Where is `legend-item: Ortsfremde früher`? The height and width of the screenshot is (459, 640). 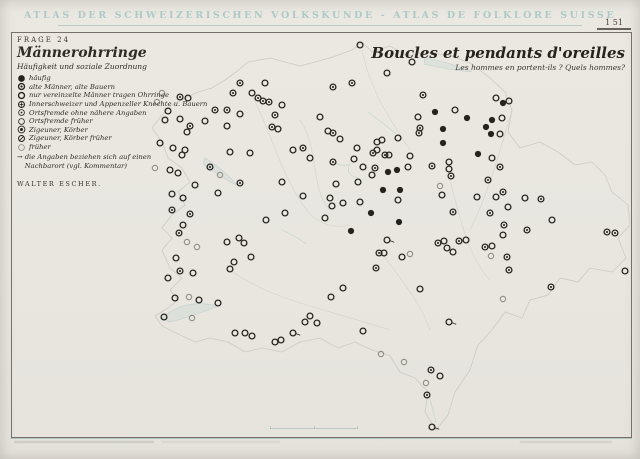 legend-item: Ortsfremde früher is located at coordinates (96, 121).